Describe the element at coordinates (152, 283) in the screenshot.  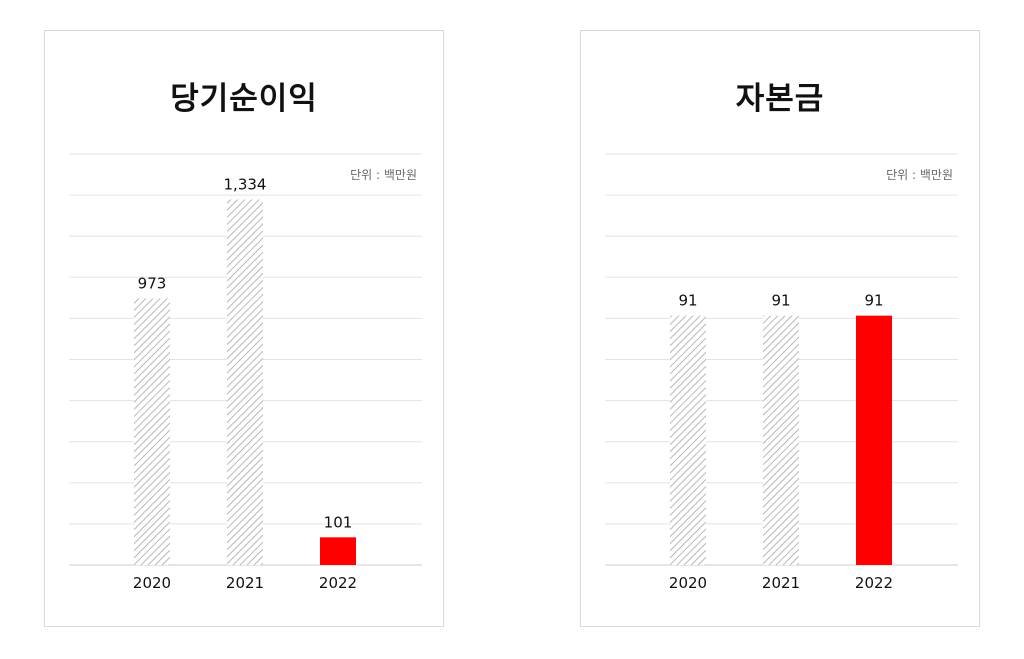
I see `data-label-2020: 973` at that location.